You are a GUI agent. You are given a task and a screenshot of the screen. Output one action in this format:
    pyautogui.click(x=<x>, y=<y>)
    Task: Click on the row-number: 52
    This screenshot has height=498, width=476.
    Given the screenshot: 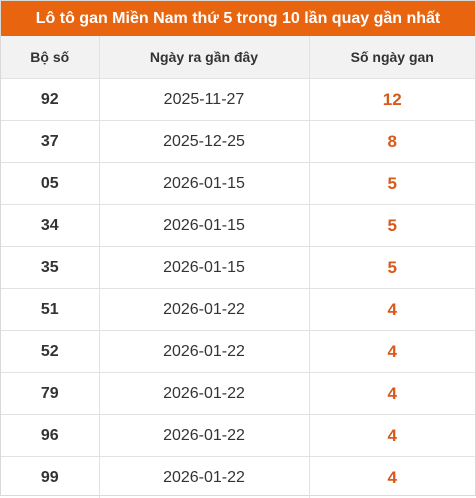 What is the action you would take?
    pyautogui.click(x=50, y=352)
    